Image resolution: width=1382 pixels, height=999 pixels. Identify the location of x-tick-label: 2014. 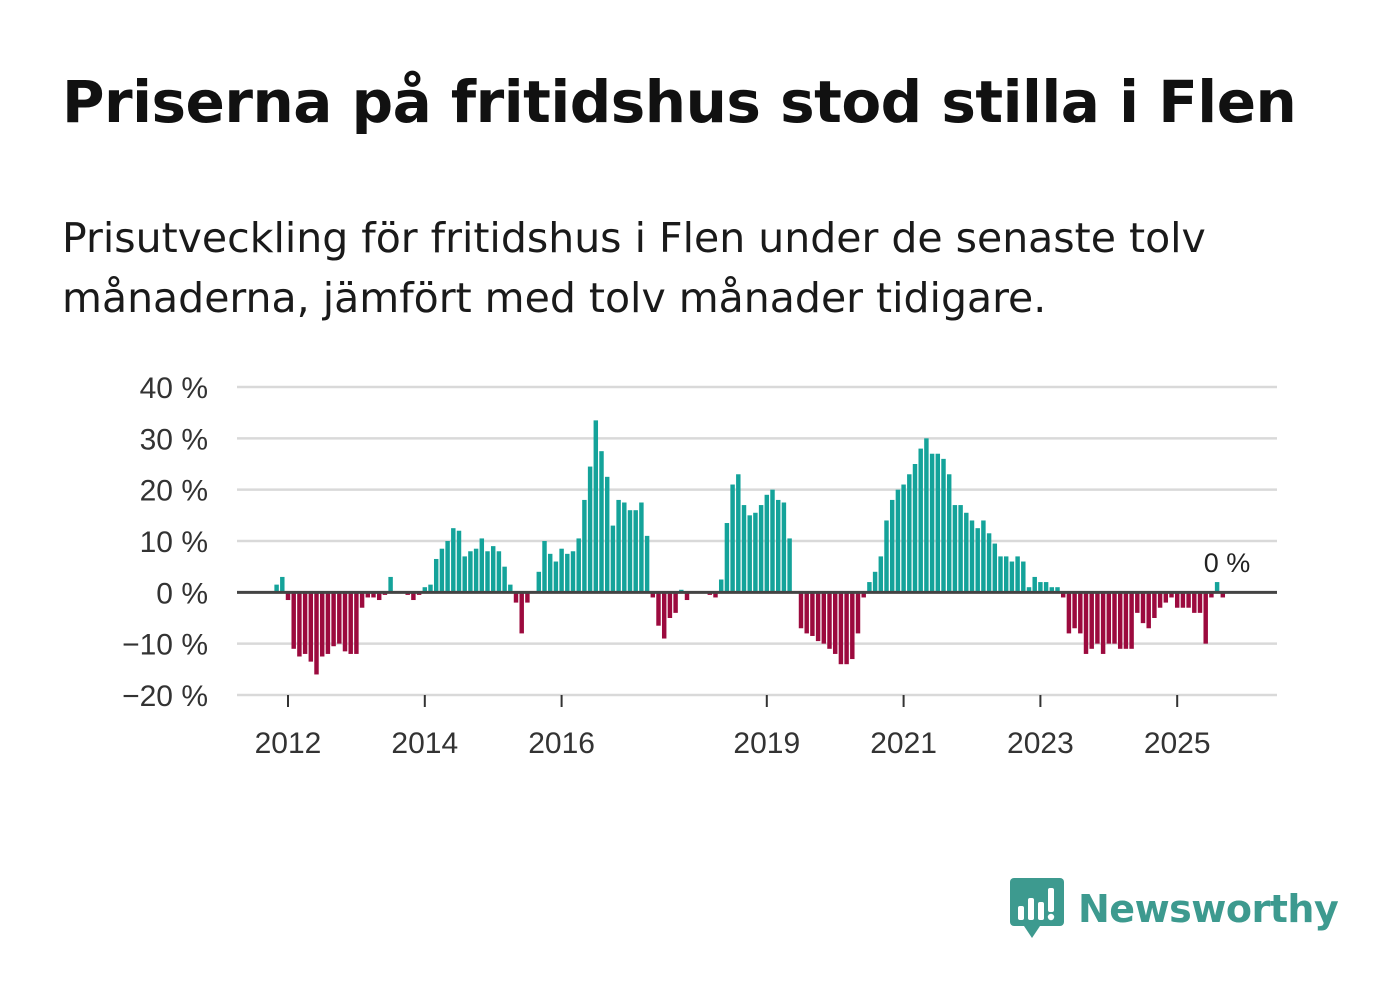
(424, 743).